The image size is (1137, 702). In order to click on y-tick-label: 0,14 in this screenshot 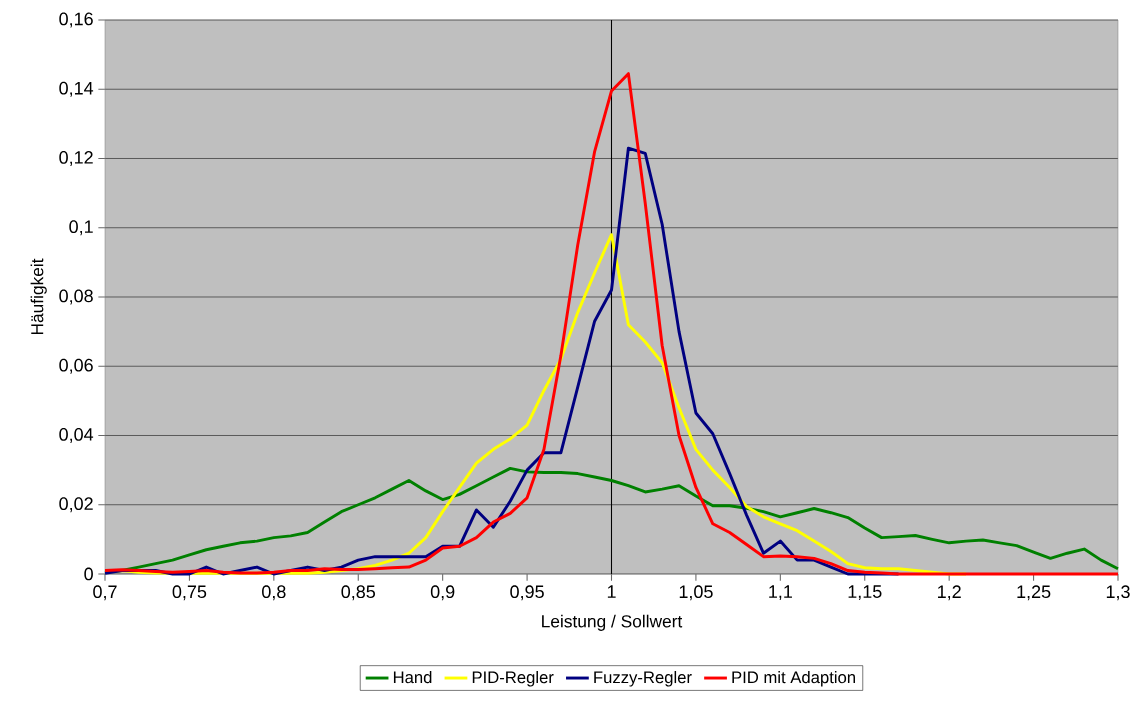, I will do `click(76, 89)`.